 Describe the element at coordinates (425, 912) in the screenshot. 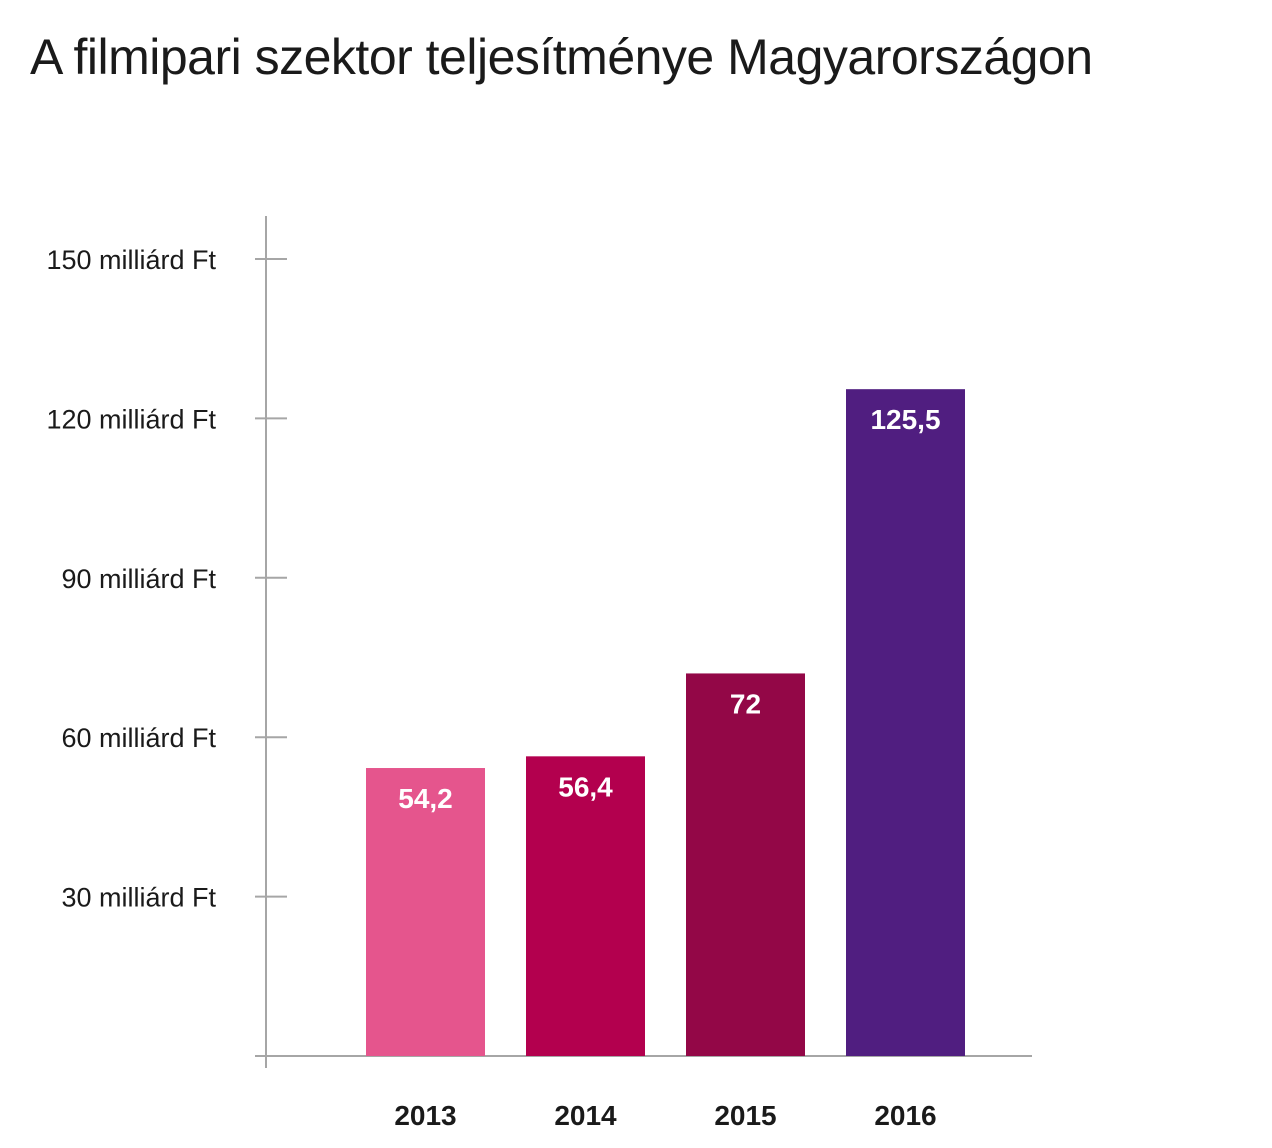

I see `bar-2013` at that location.